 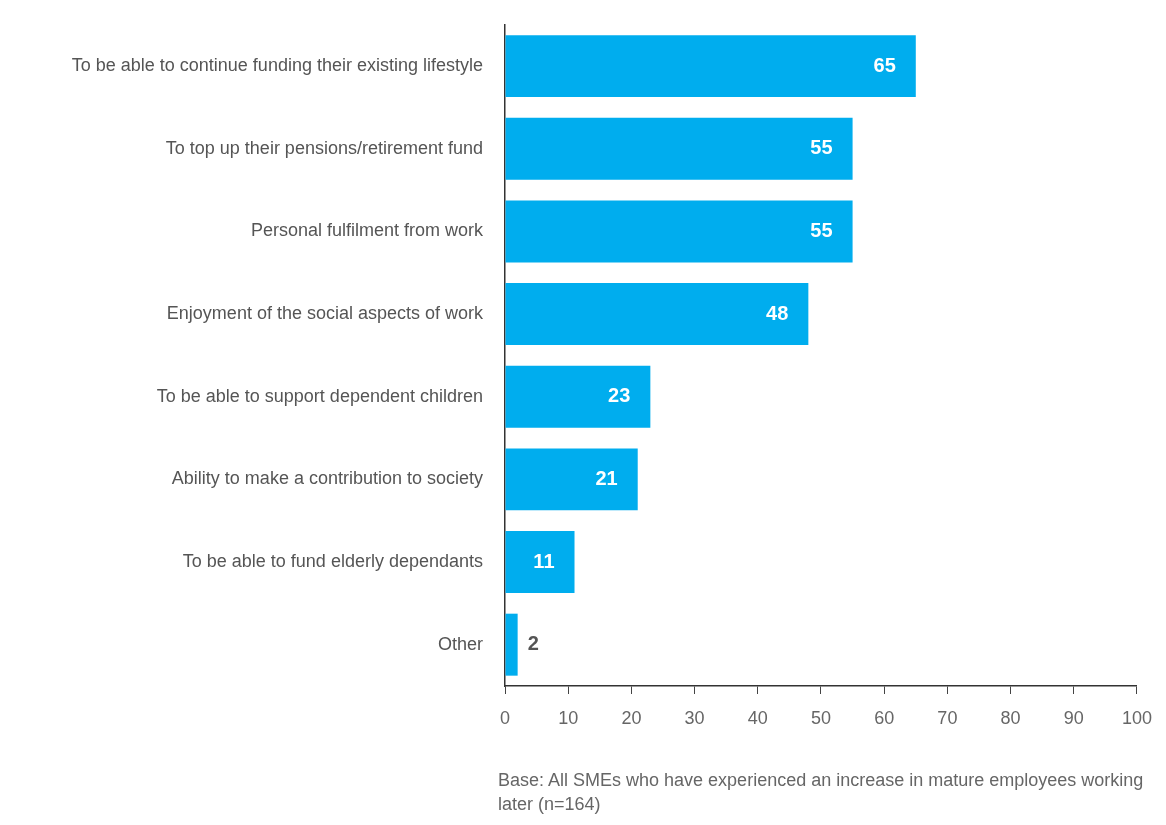 I want to click on data-label: 11, so click(x=544, y=560).